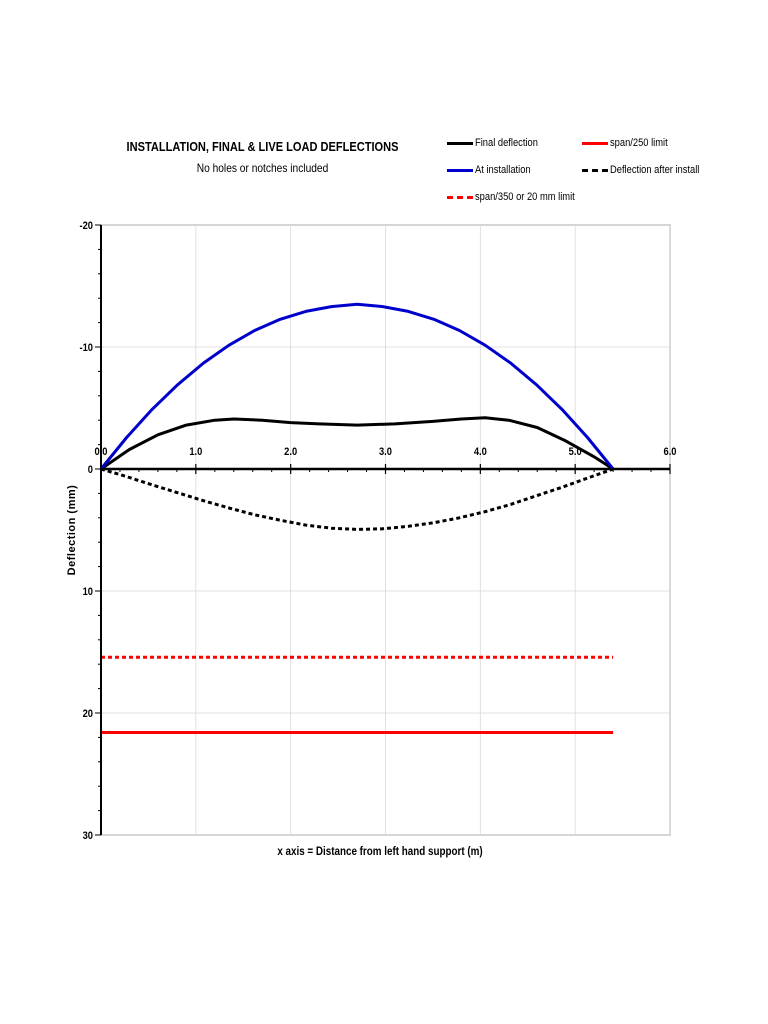 The image size is (768, 1024). Describe the element at coordinates (88, 714) in the screenshot. I see `y-tick-label: 20` at that location.